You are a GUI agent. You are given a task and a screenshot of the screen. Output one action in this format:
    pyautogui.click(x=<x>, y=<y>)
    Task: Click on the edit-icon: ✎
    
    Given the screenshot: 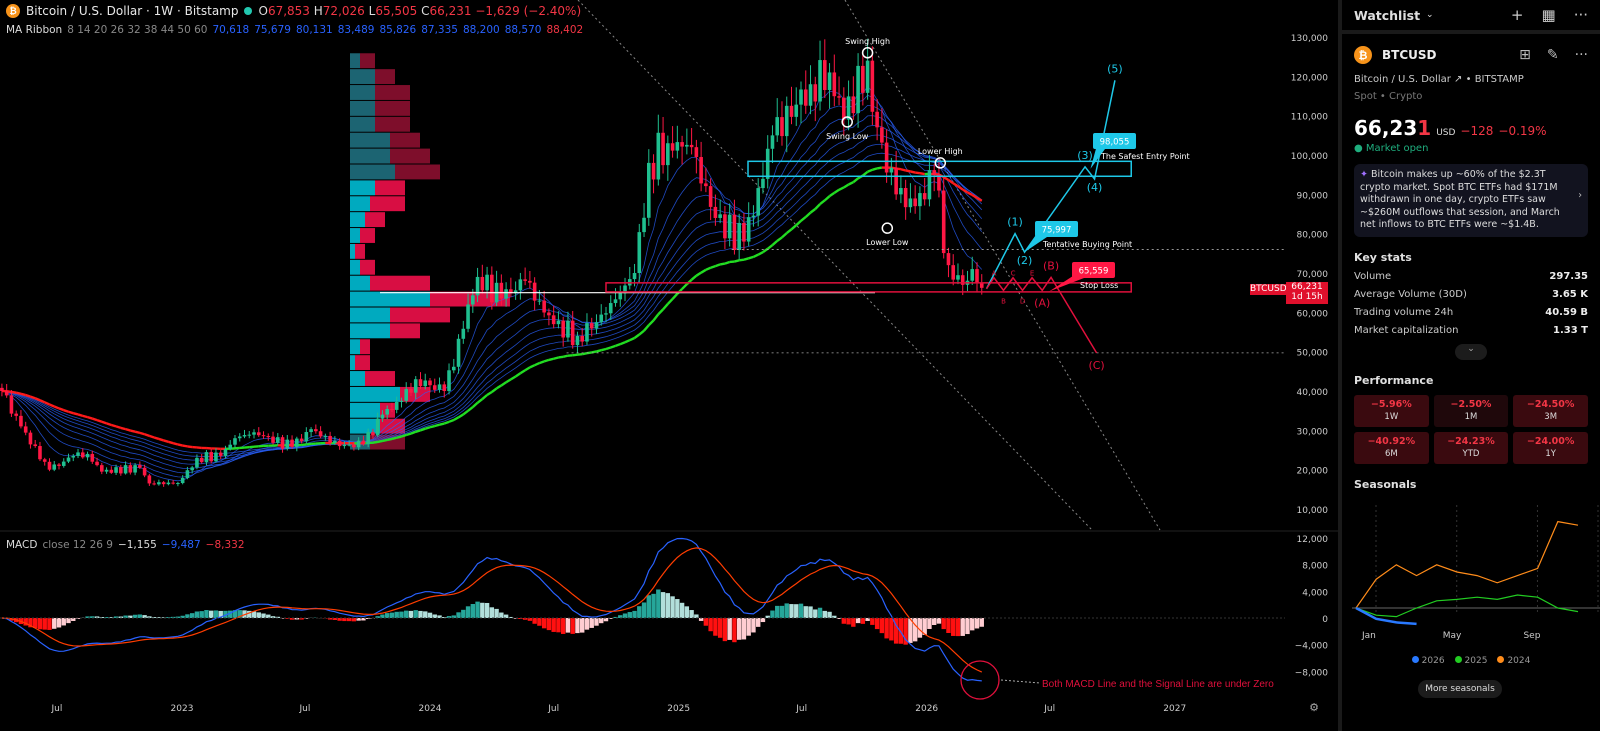 What is the action you would take?
    pyautogui.click(x=1552, y=55)
    